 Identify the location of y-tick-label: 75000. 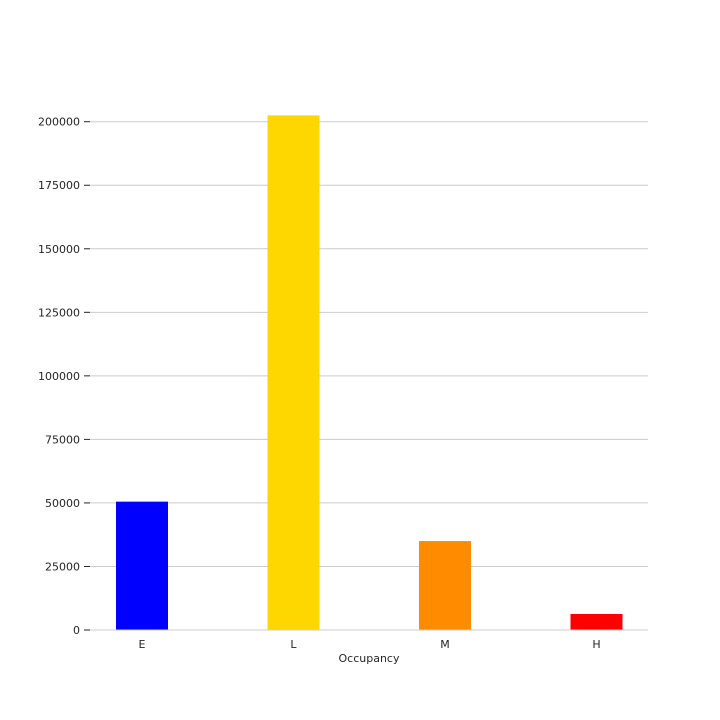
(62, 439).